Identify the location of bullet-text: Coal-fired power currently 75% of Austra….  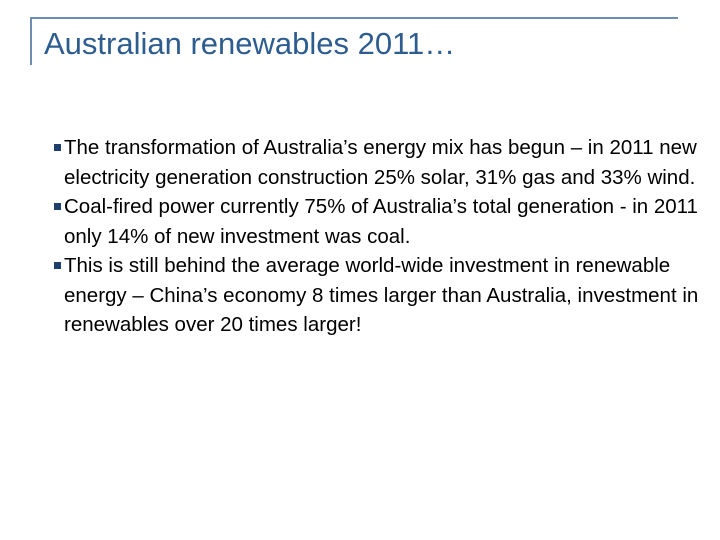
(381, 221).